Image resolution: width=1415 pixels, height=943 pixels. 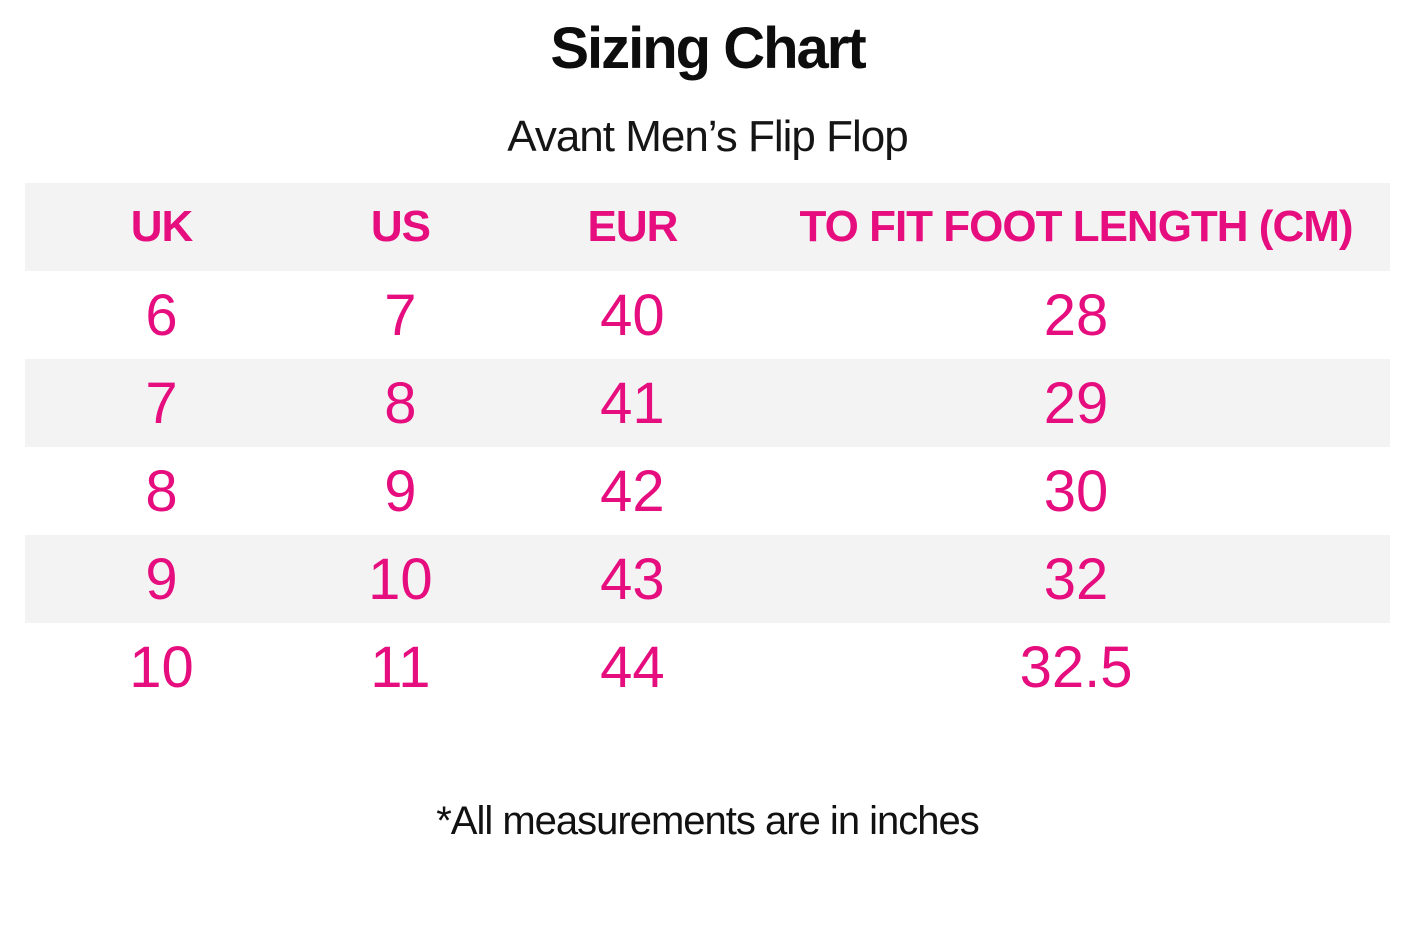 What do you see at coordinates (707, 491) in the screenshot?
I see `table-row: 8 9 42 30` at bounding box center [707, 491].